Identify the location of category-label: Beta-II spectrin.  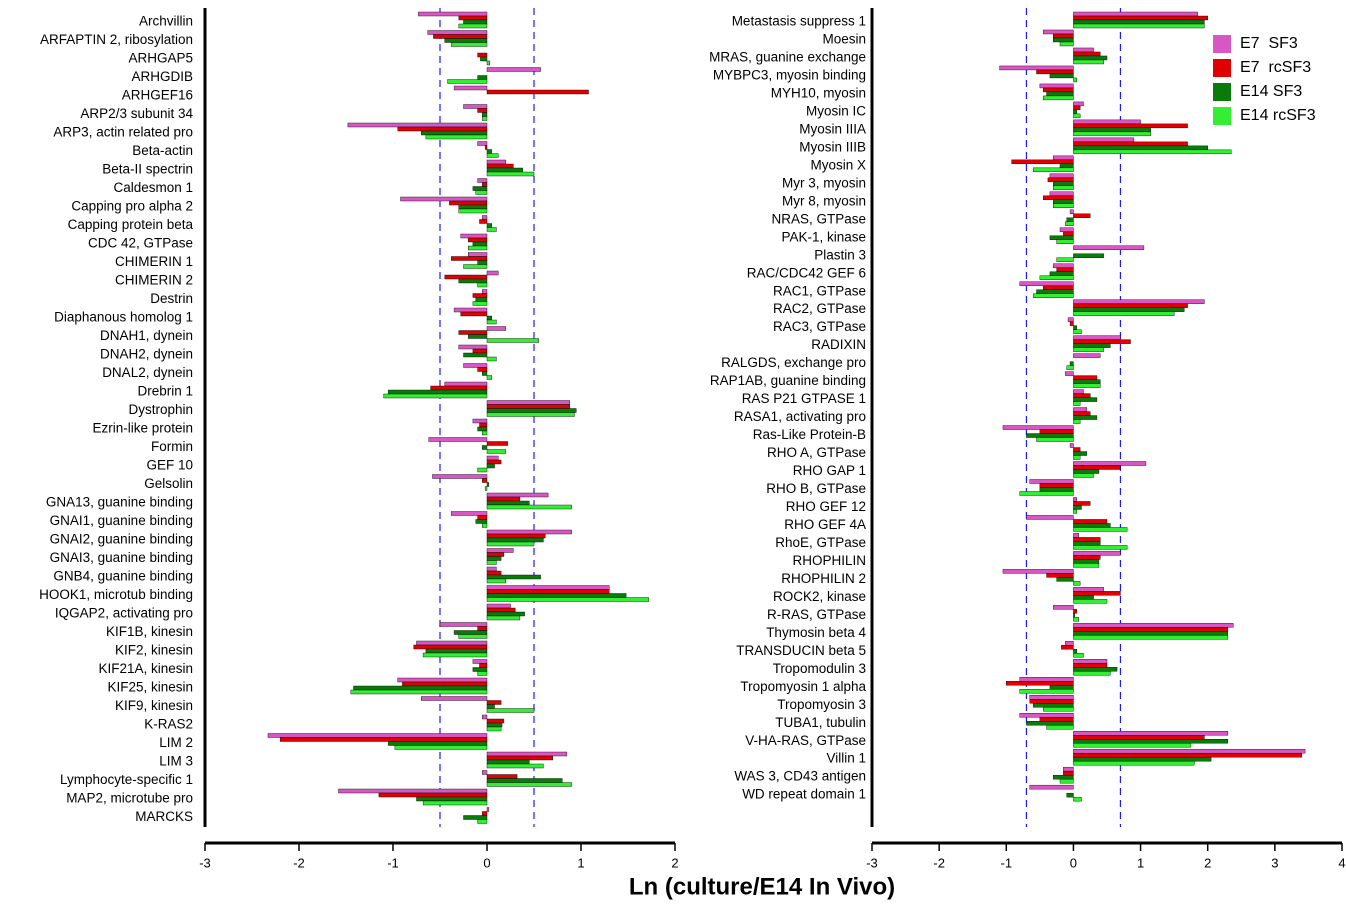
(147, 169).